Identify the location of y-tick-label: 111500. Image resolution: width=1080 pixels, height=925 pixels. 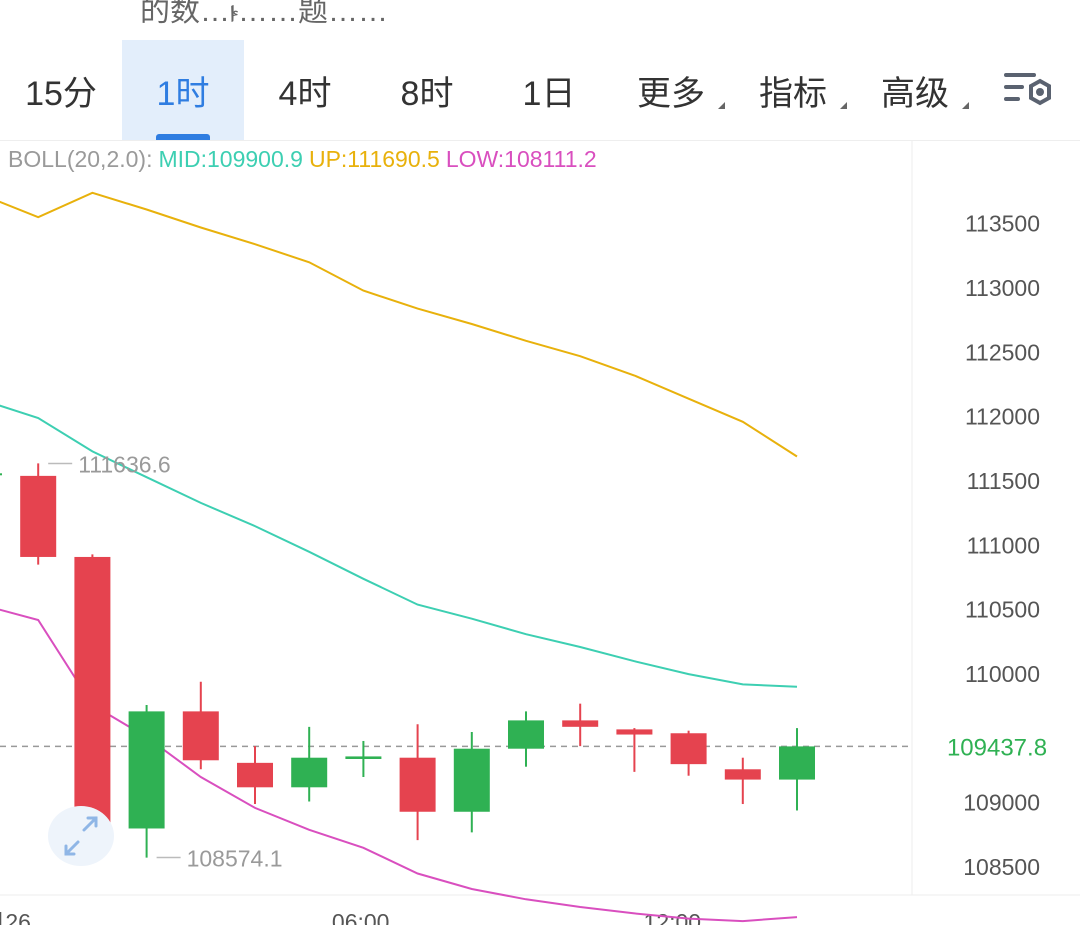
(1003, 481).